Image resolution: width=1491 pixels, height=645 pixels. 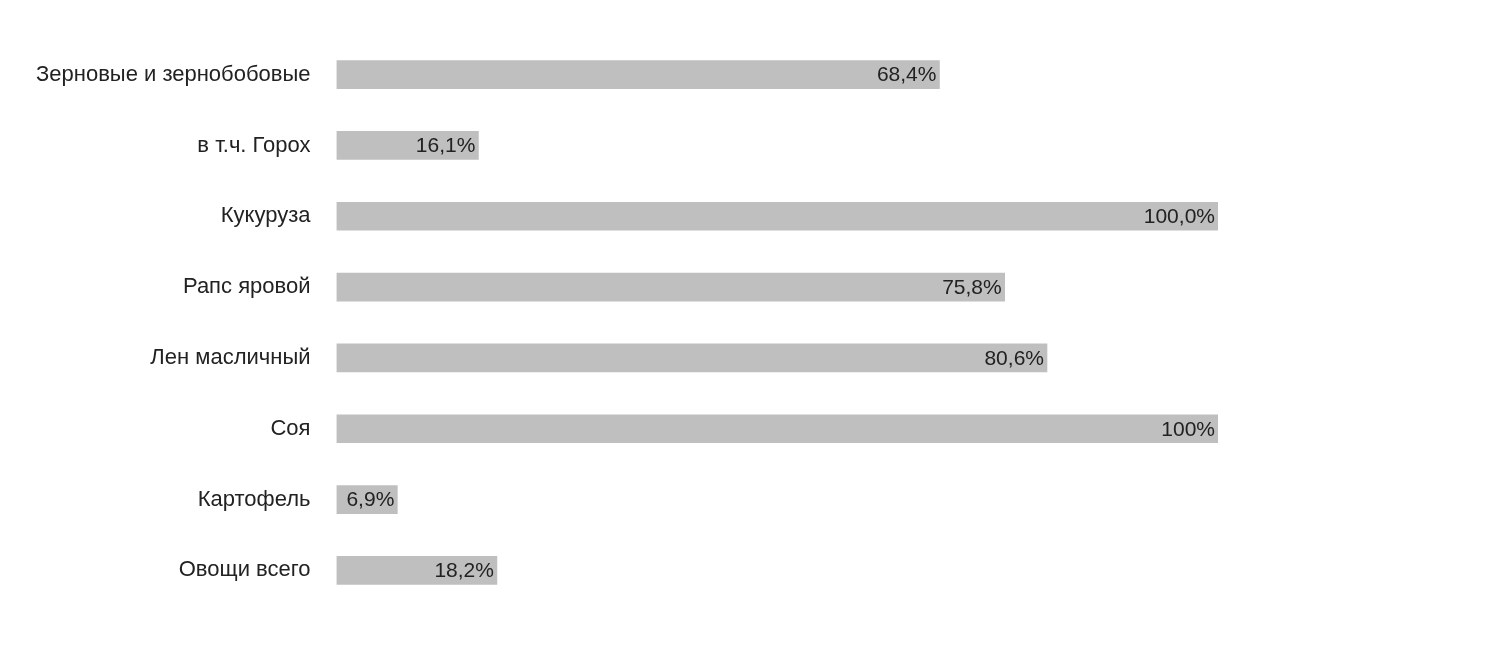 I want to click on y-tick-label: Рапс яровой, so click(x=246, y=286).